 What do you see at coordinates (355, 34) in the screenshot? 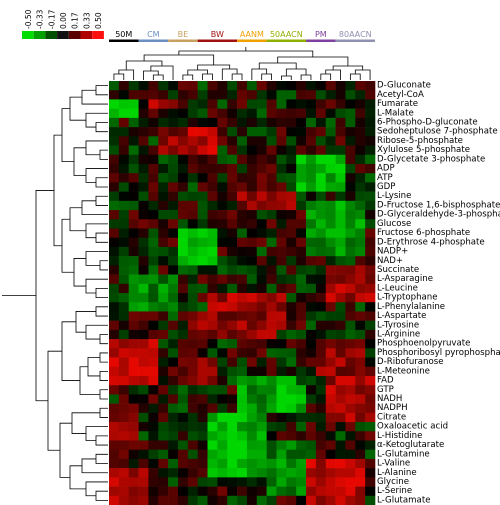
I see `group-label: 80AACN` at bounding box center [355, 34].